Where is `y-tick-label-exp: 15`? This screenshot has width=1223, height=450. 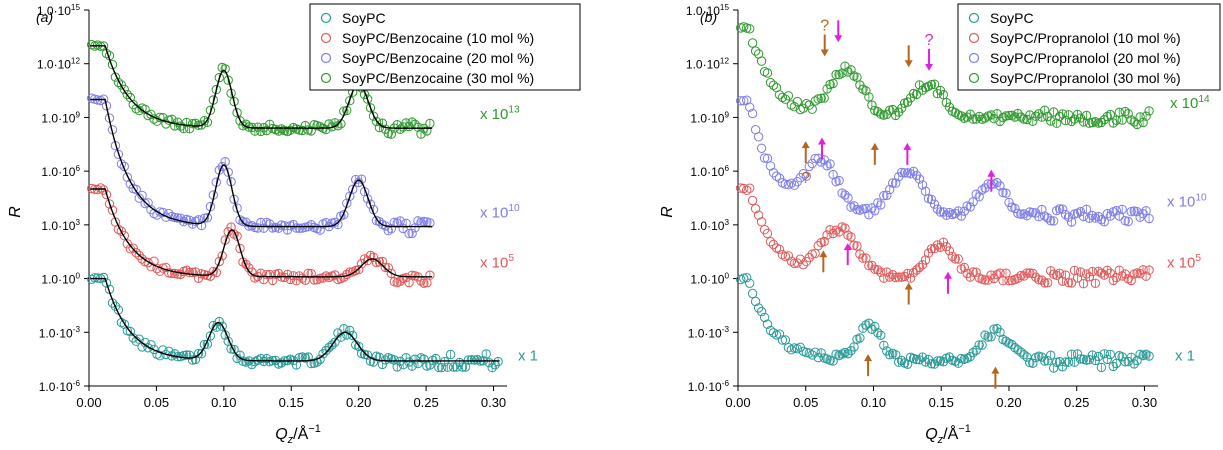 y-tick-label-exp: 15 is located at coordinates (76, 7).